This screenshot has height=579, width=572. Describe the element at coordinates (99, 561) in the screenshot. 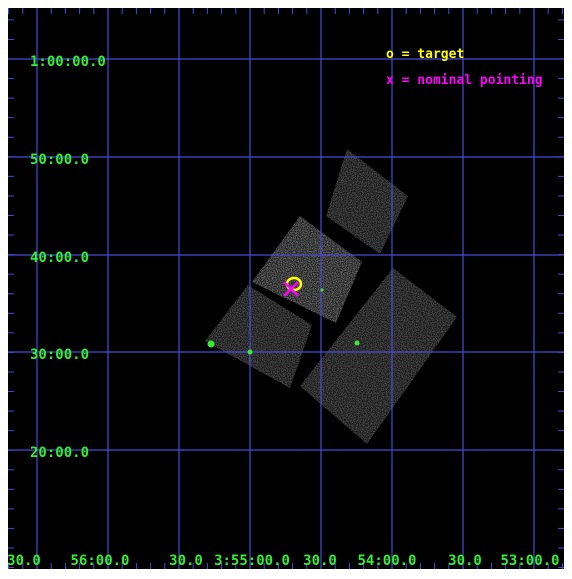

I see `ra-label: 56:00.0` at that location.